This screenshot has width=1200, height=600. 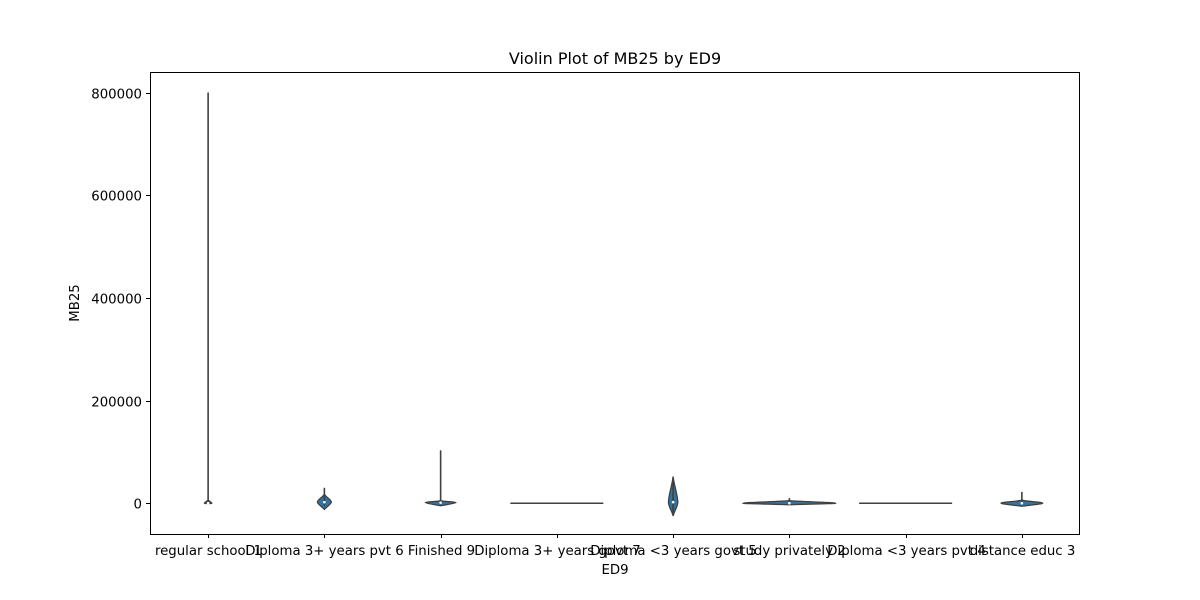 What do you see at coordinates (75, 303) in the screenshot?
I see `y-axis-label: MB25` at bounding box center [75, 303].